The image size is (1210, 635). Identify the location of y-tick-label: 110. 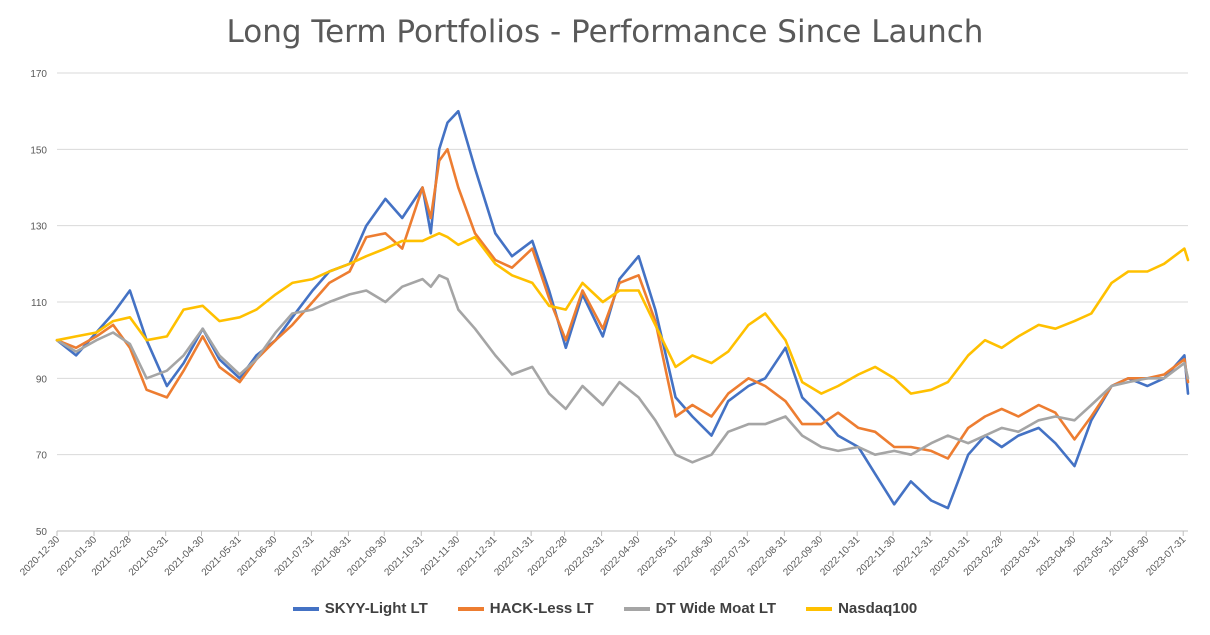
(39, 303).